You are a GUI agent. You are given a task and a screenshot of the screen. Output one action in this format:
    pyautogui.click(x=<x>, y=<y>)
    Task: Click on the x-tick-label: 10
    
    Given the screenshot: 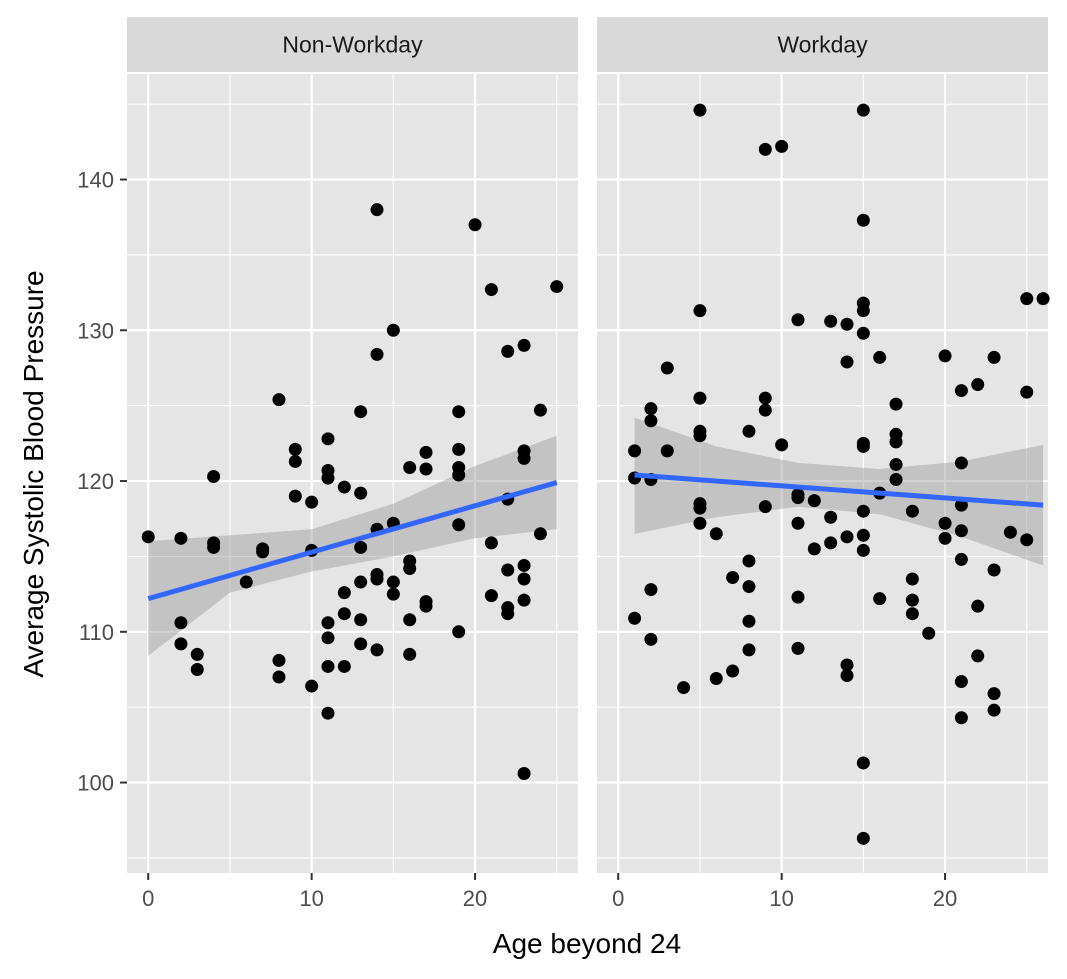 What is the action you would take?
    pyautogui.click(x=781, y=898)
    